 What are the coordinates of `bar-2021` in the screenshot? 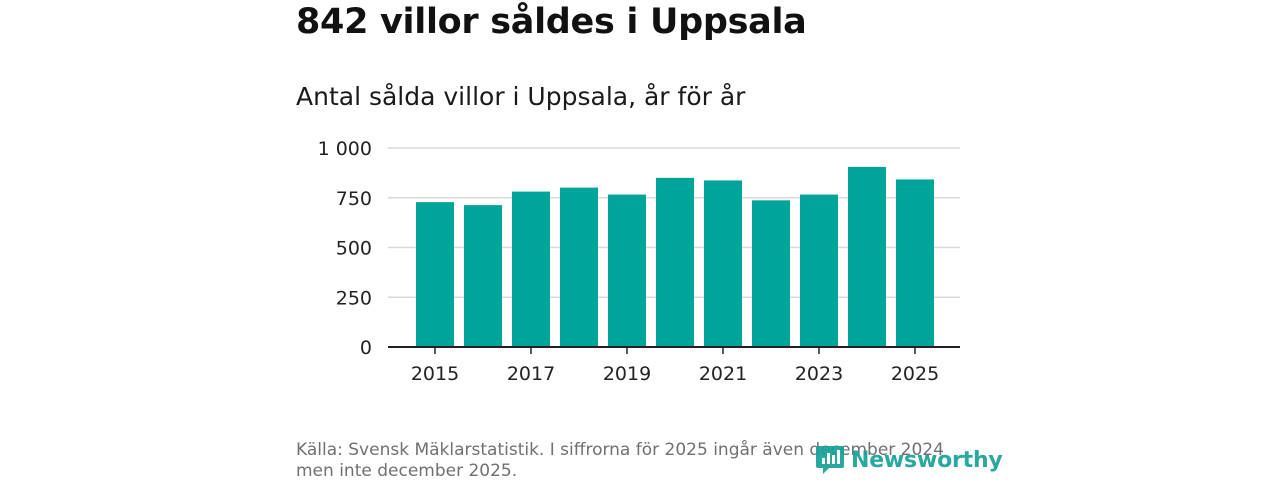 It's located at (723, 263).